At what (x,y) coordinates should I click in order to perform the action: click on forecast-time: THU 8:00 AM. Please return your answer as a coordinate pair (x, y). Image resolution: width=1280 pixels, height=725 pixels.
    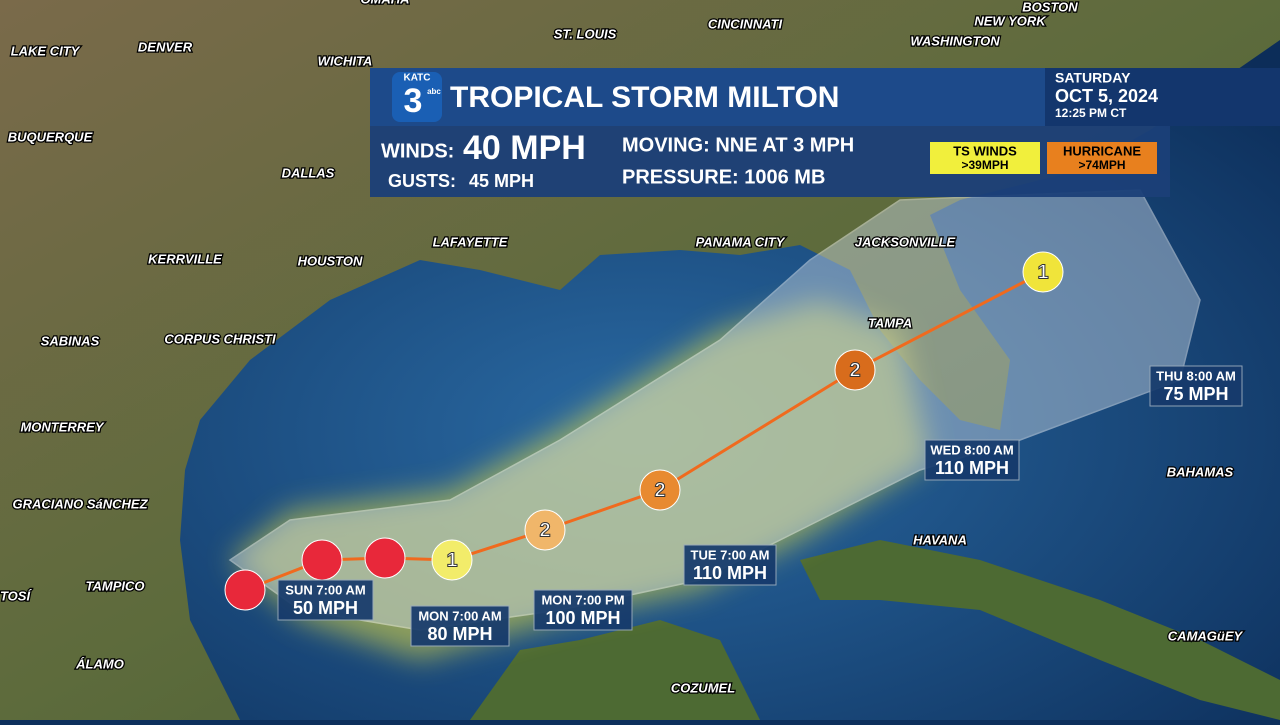
    Looking at the image, I should click on (1196, 375).